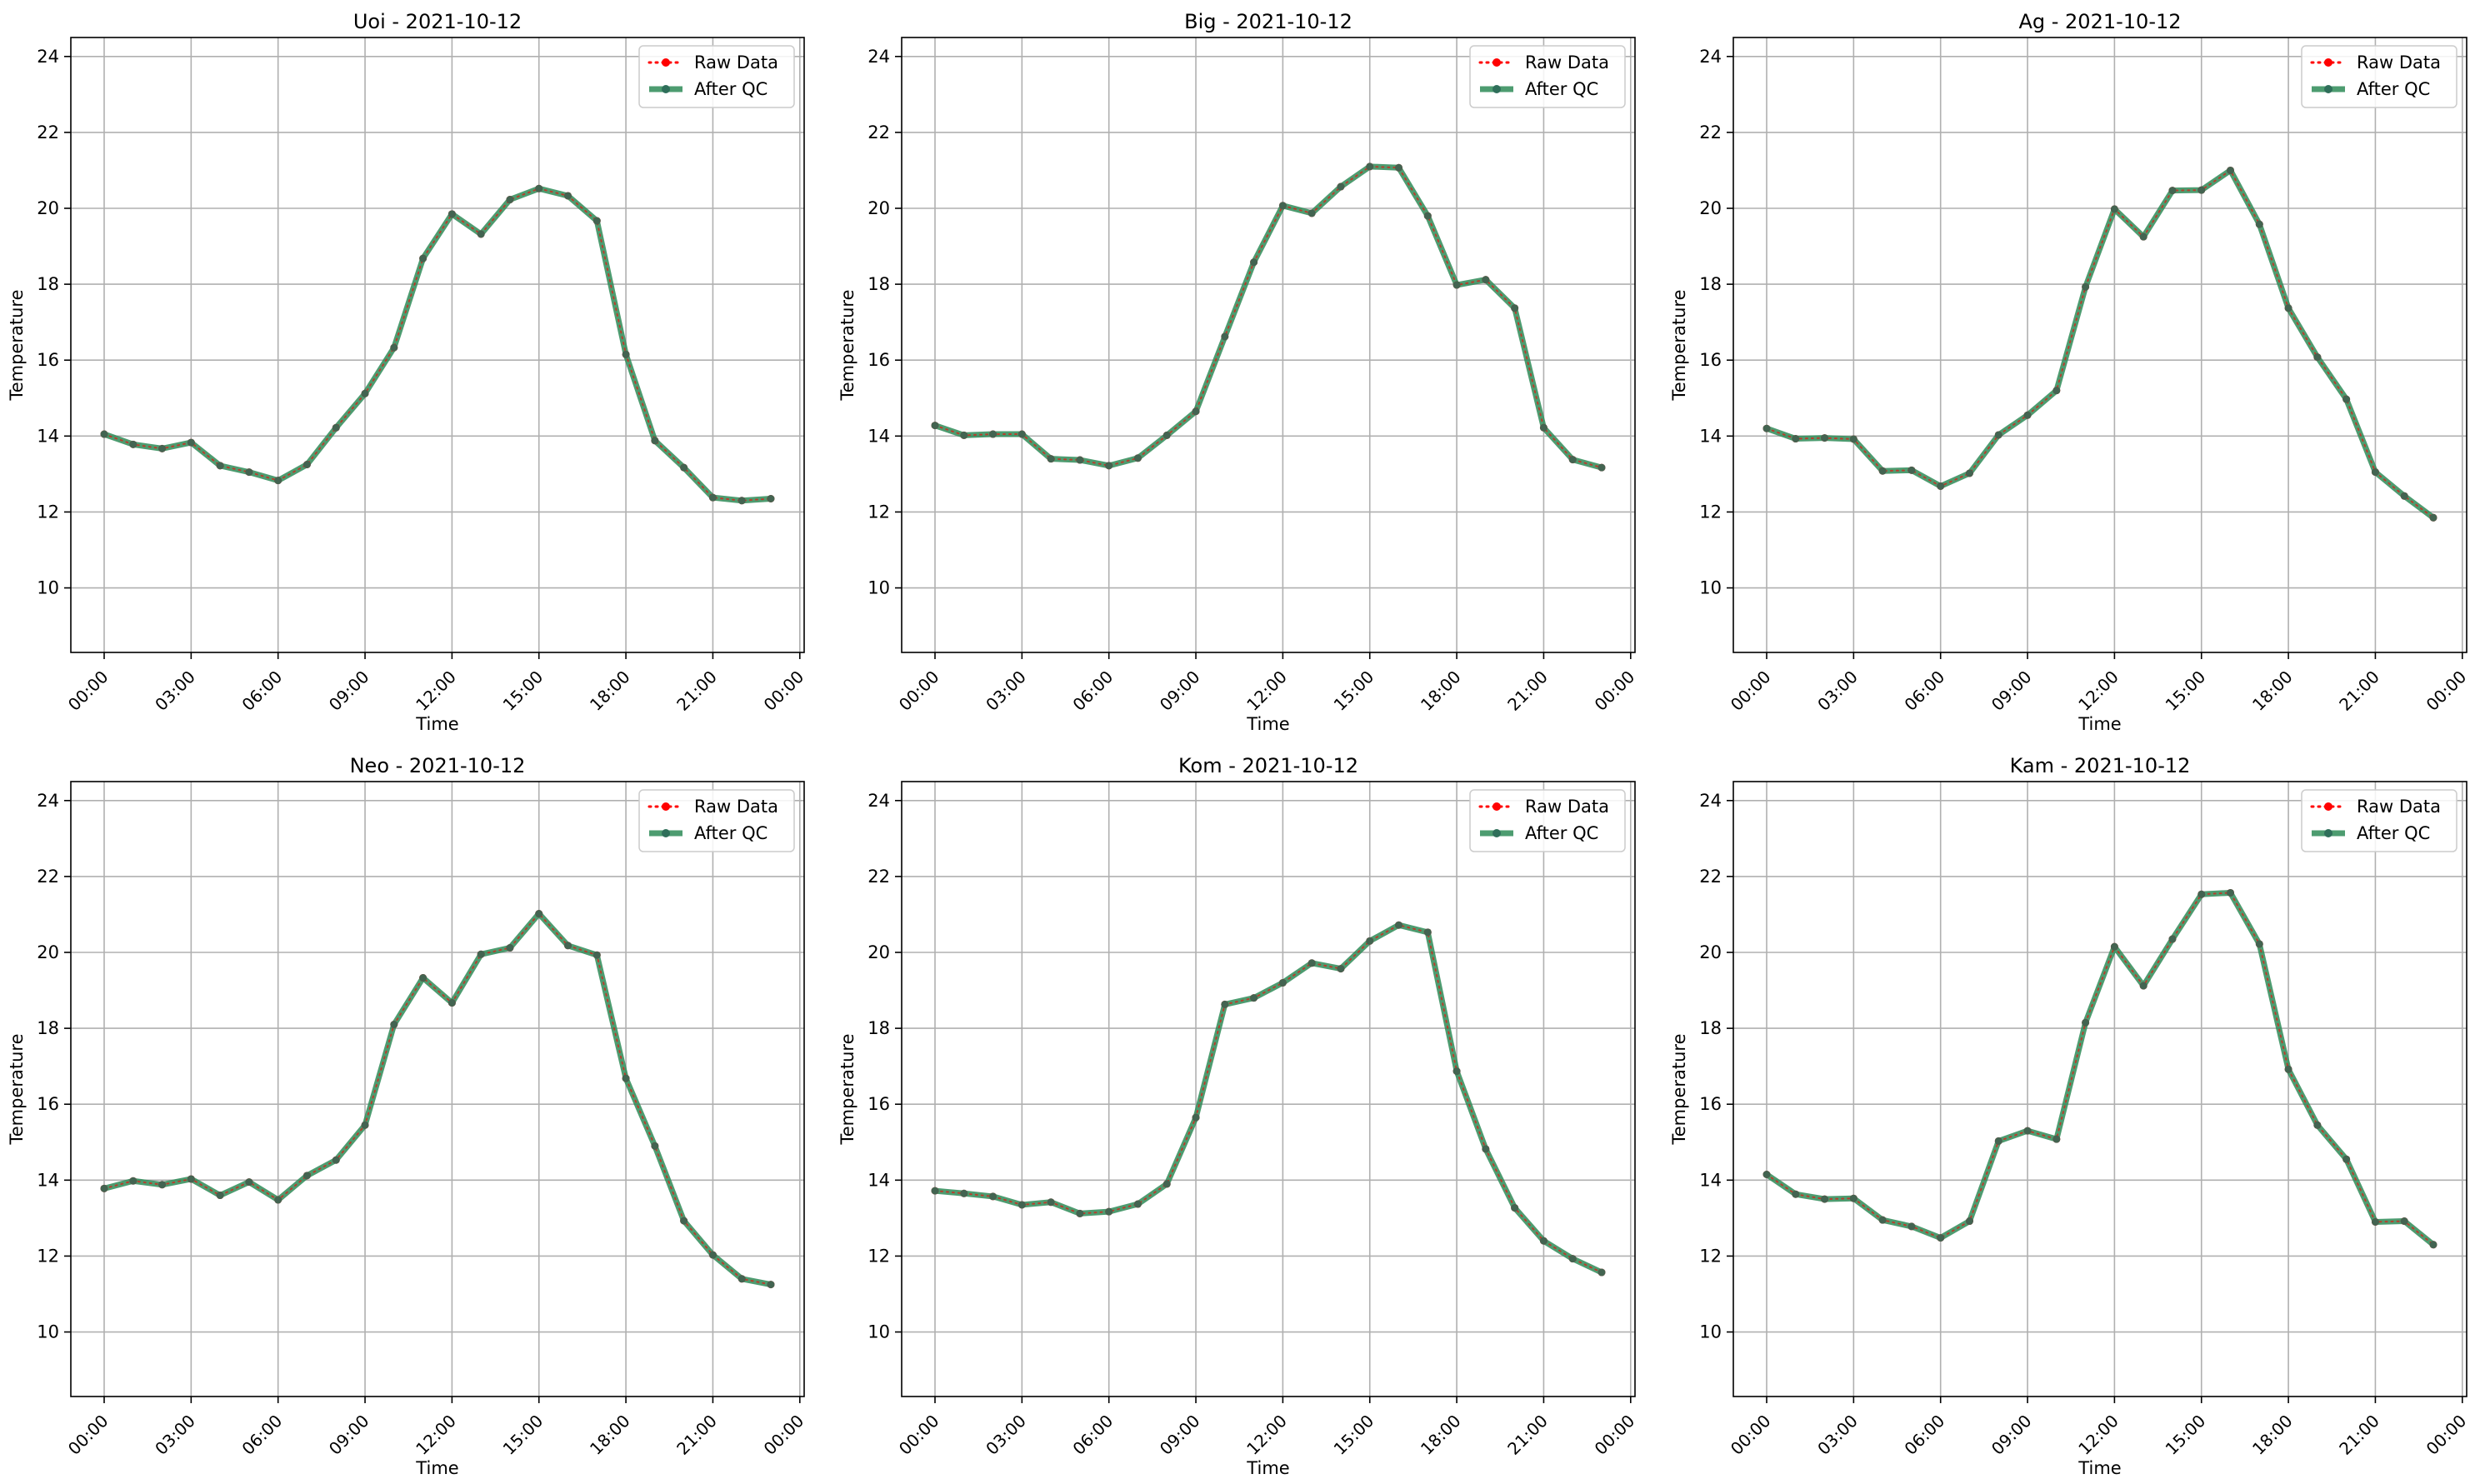 The image size is (2485, 1484). Describe the element at coordinates (1837, 691) in the screenshot. I see `x-tick-label: 03:00` at that location.